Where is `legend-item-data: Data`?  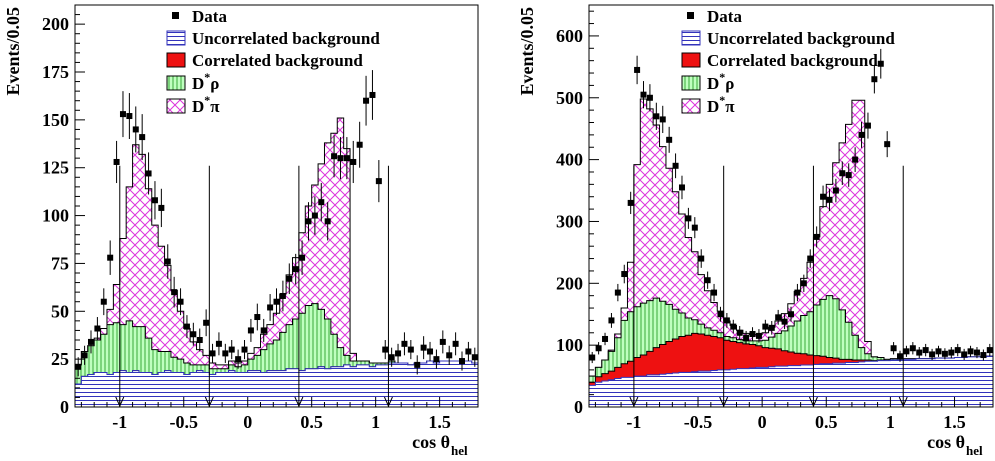 legend-item-data: Data is located at coordinates (714, 16).